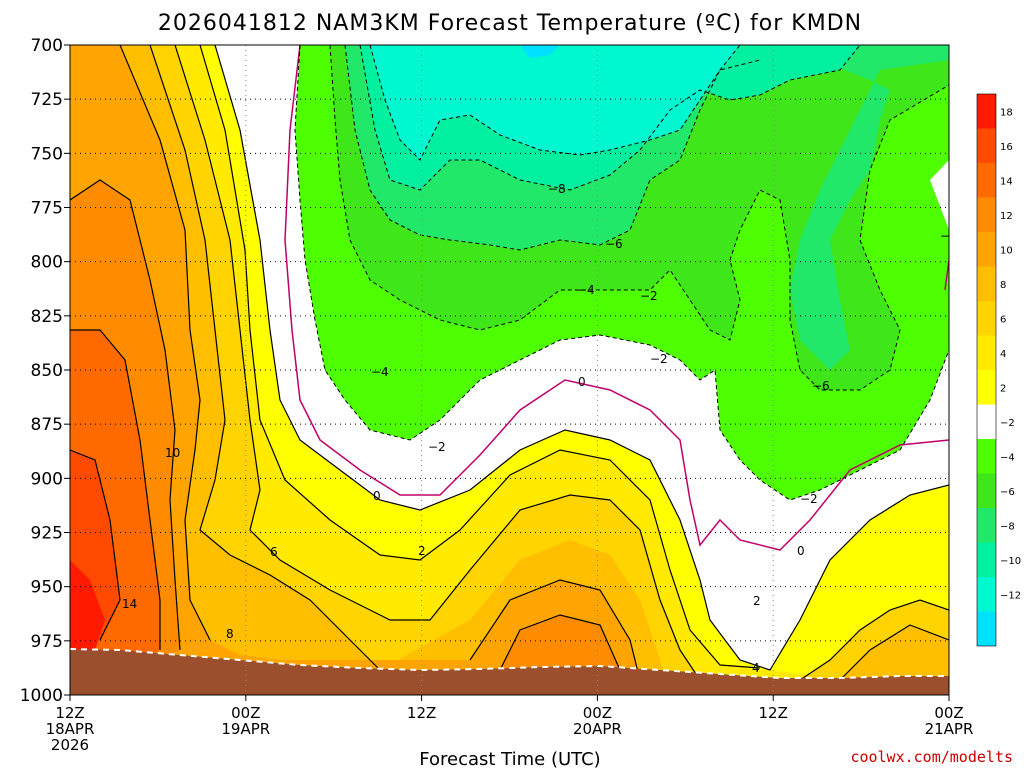 This screenshot has width=1024, height=768. I want to click on y-tick-label-10: 950, so click(47, 588).